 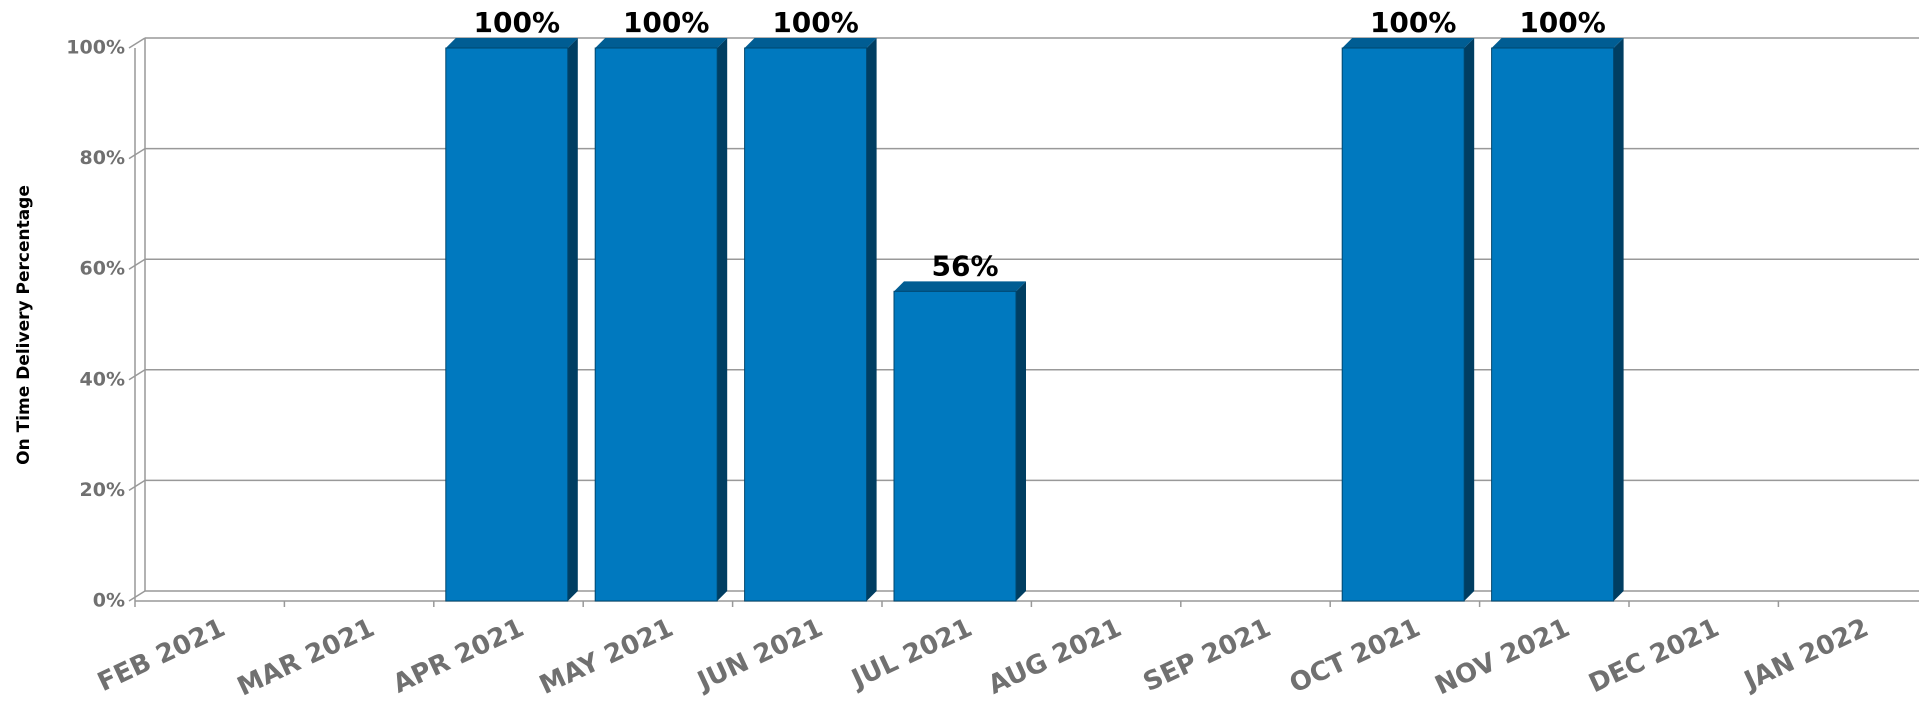 What do you see at coordinates (1805, 655) in the screenshot?
I see `x-tick-label: JAN 2022` at bounding box center [1805, 655].